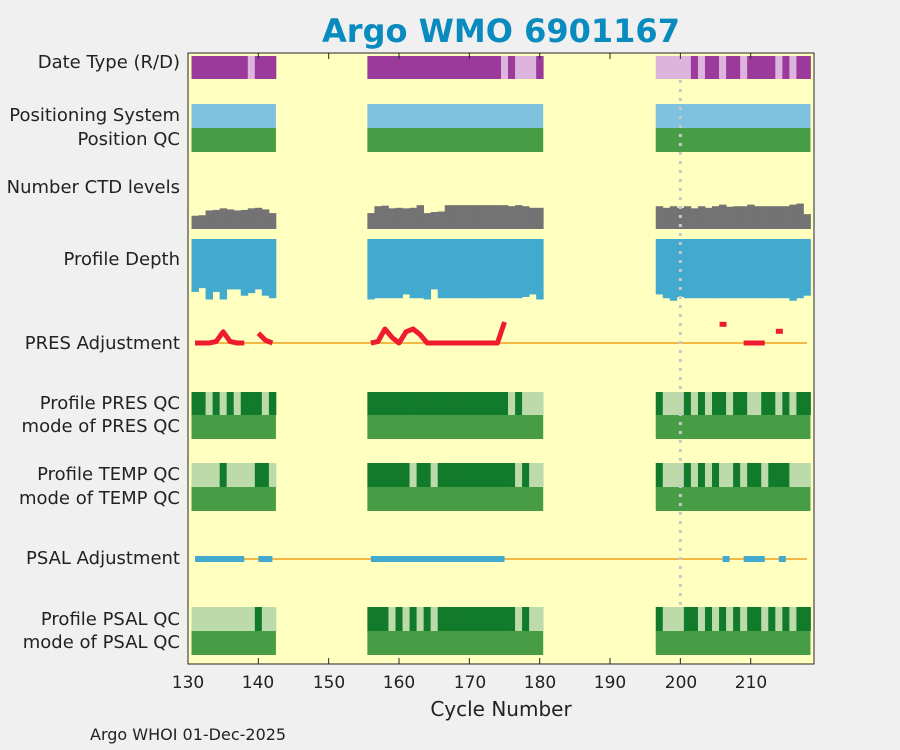  I want to click on psal-adjust-bar, so click(726, 559).